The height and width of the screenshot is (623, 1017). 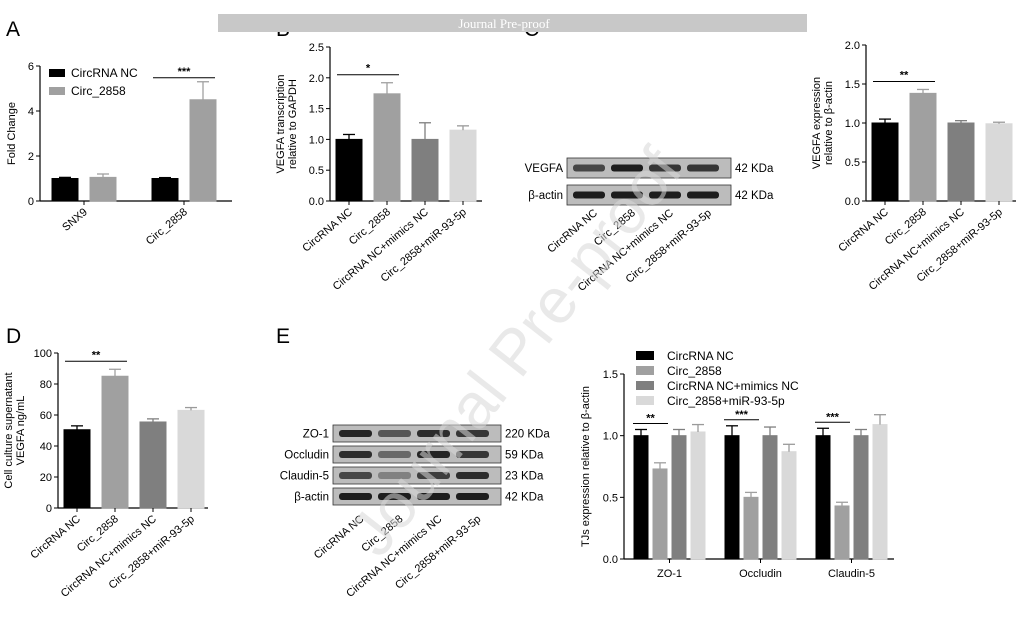 What do you see at coordinates (504, 23) in the screenshot?
I see `banner-text: Journal Pre-proof` at bounding box center [504, 23].